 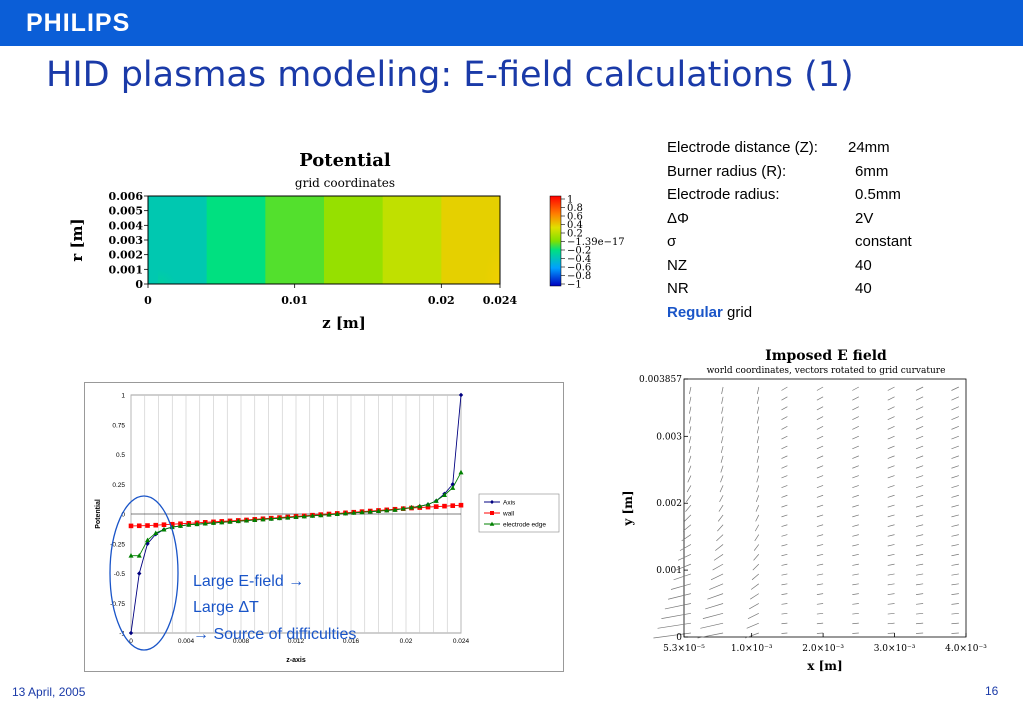 What do you see at coordinates (274, 634) in the screenshot?
I see `annotation-line-3: → Source of difficulties` at bounding box center [274, 634].